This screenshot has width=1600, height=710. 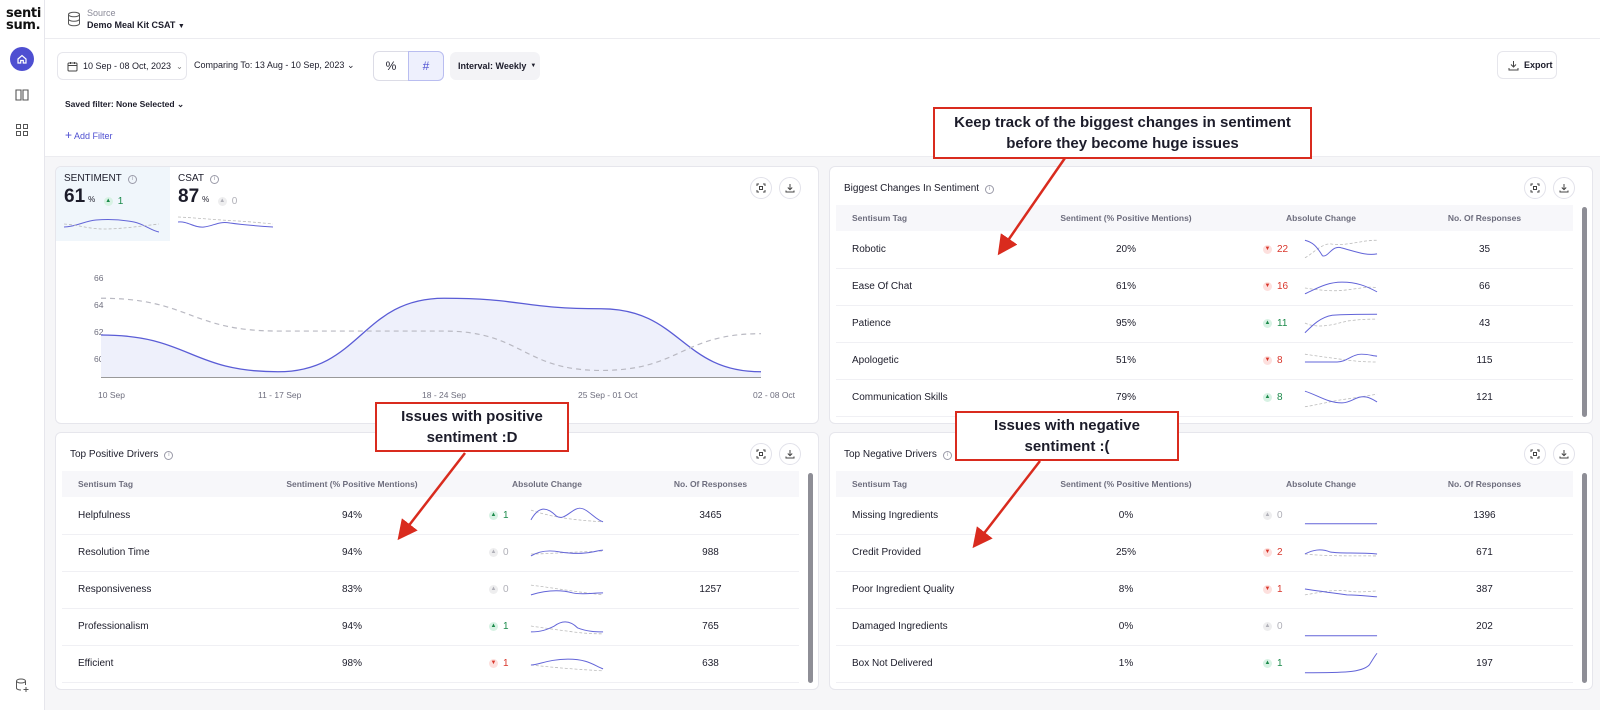 I want to click on table-row: Apologetic 51% ▼ 8 115, so click(x=1204, y=361).